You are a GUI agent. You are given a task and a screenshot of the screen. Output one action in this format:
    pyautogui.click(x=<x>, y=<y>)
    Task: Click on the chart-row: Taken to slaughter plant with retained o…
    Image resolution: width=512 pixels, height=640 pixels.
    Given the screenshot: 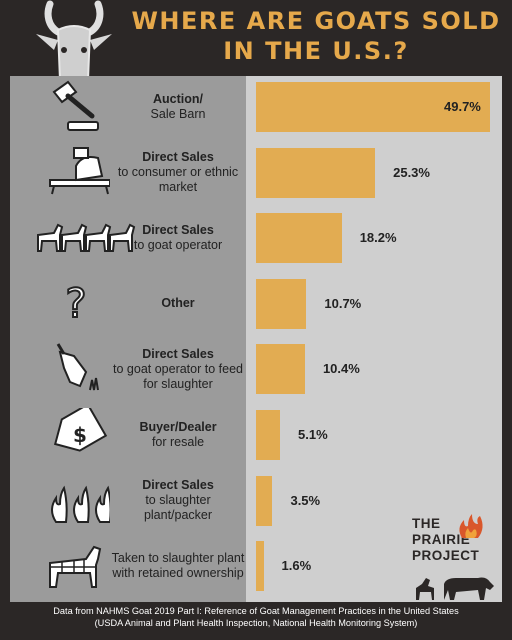 What is the action you would take?
    pyautogui.click(x=256, y=566)
    